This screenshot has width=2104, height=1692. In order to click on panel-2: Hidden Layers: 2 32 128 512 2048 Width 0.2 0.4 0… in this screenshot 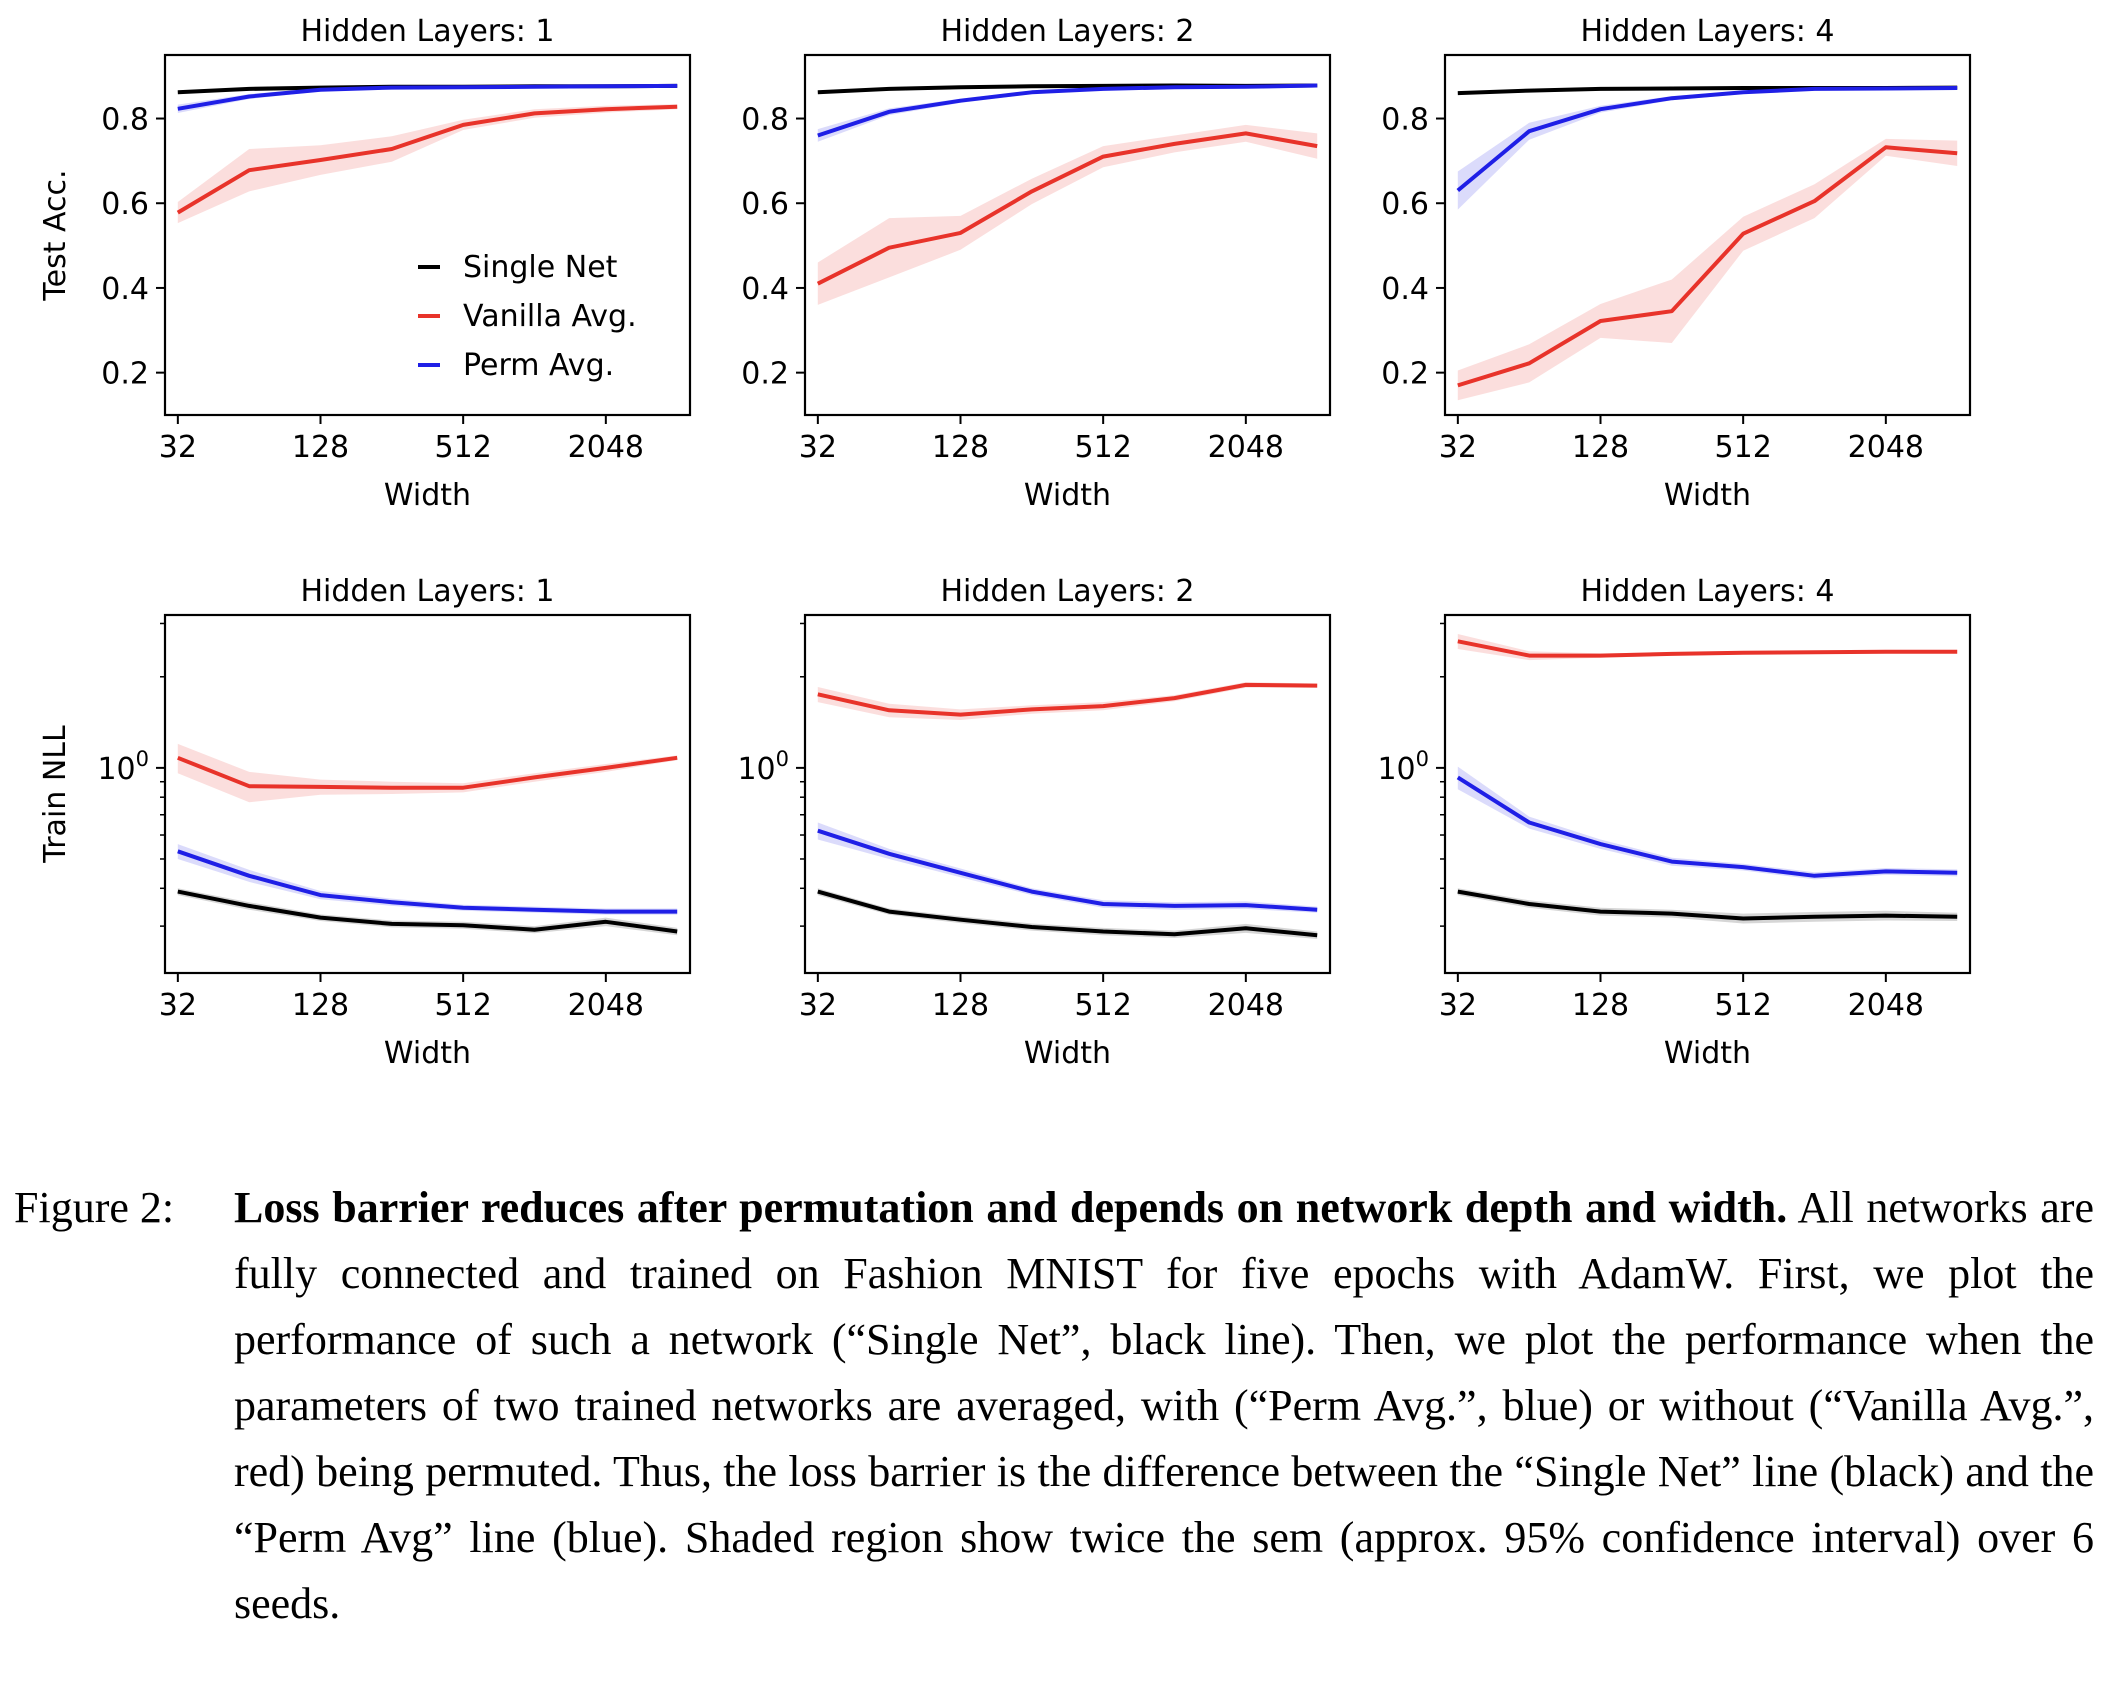, I will do `click(1036, 263)`.